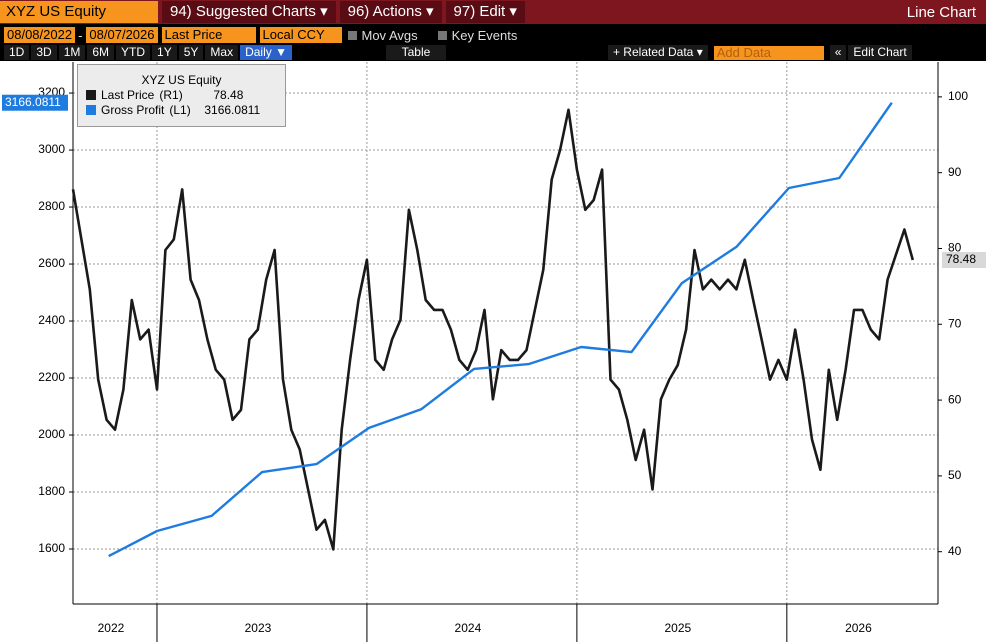 The width and height of the screenshot is (986, 642). What do you see at coordinates (955, 399) in the screenshot?
I see `y2-tick-label: 60` at bounding box center [955, 399].